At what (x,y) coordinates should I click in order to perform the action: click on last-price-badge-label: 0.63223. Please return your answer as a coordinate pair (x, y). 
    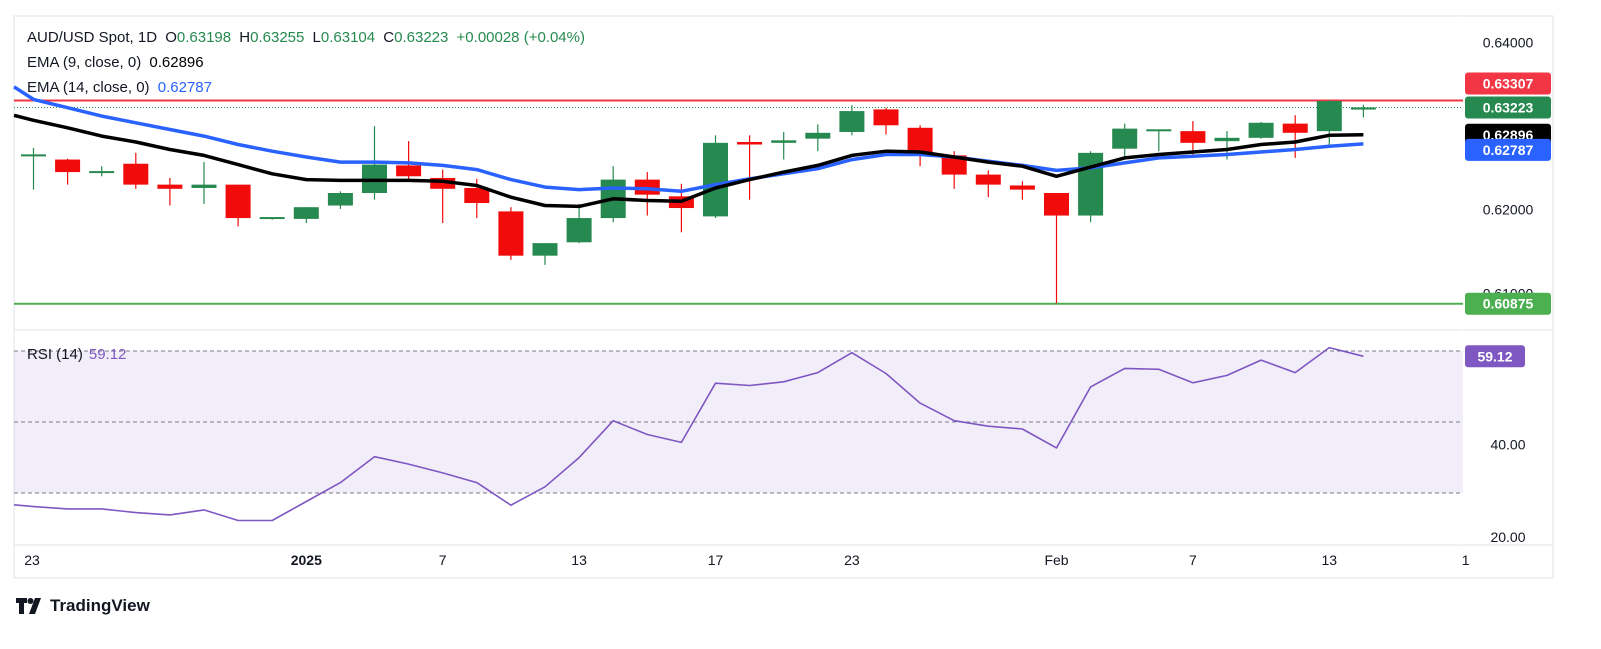
    Looking at the image, I should click on (1508, 107).